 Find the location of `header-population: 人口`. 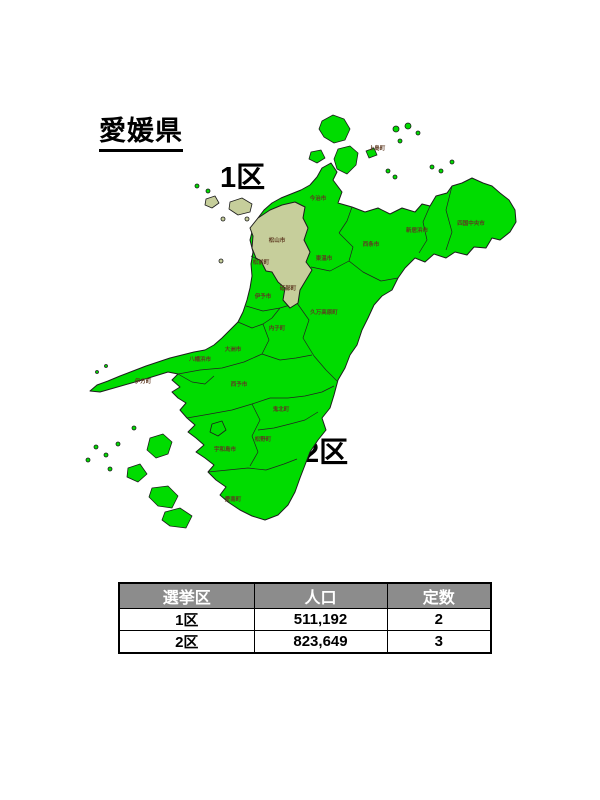

header-population: 人口 is located at coordinates (320, 595).